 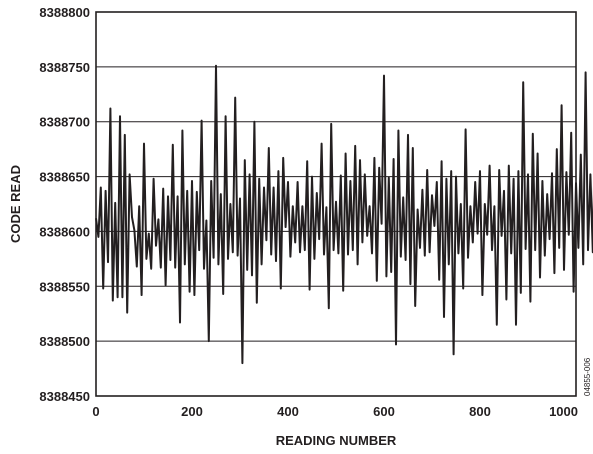 What do you see at coordinates (384, 411) in the screenshot?
I see `x-tick-label: 600` at bounding box center [384, 411].